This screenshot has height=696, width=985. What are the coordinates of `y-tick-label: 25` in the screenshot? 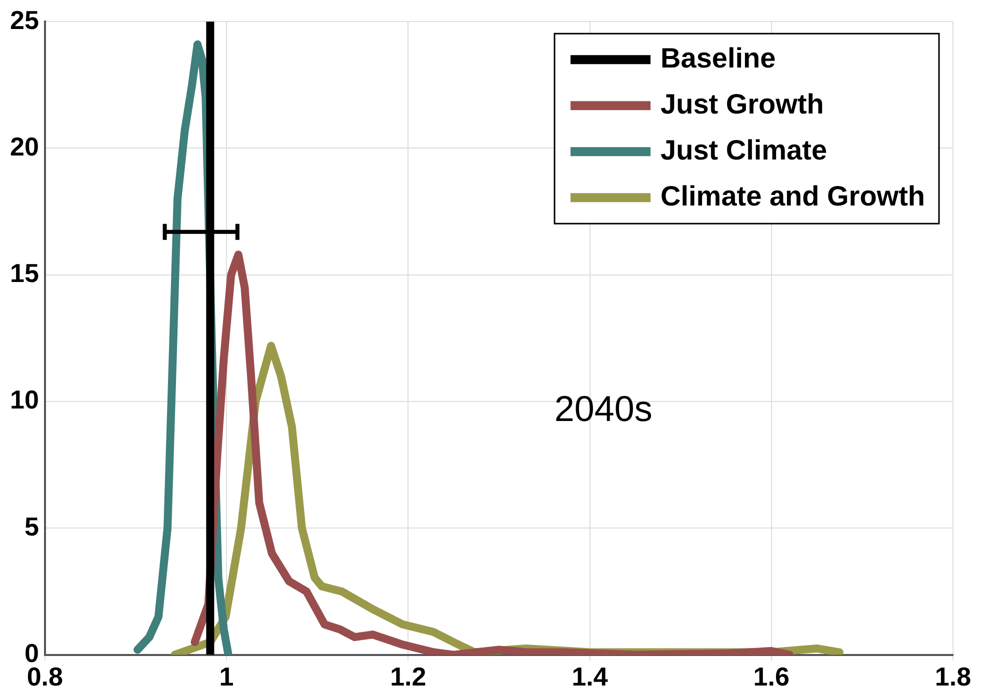 It's located at (24, 19).